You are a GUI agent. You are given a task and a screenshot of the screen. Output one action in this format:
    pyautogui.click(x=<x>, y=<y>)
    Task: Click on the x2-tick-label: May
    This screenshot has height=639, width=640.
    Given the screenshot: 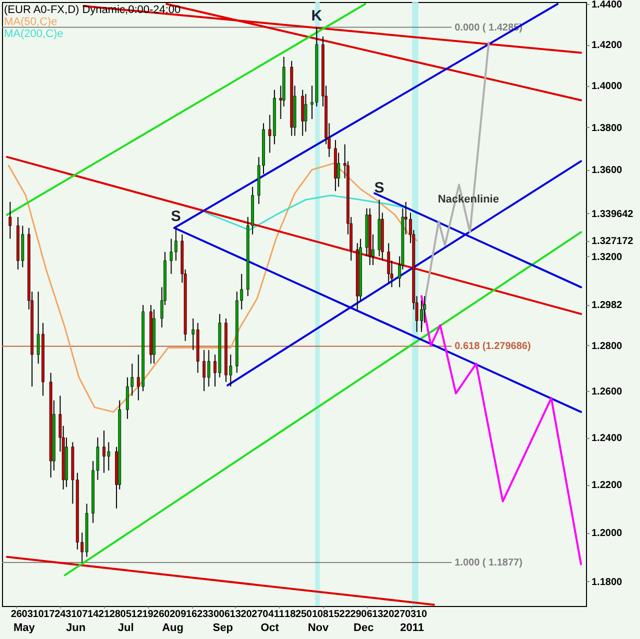 What is the action you would take?
    pyautogui.click(x=25, y=628)
    